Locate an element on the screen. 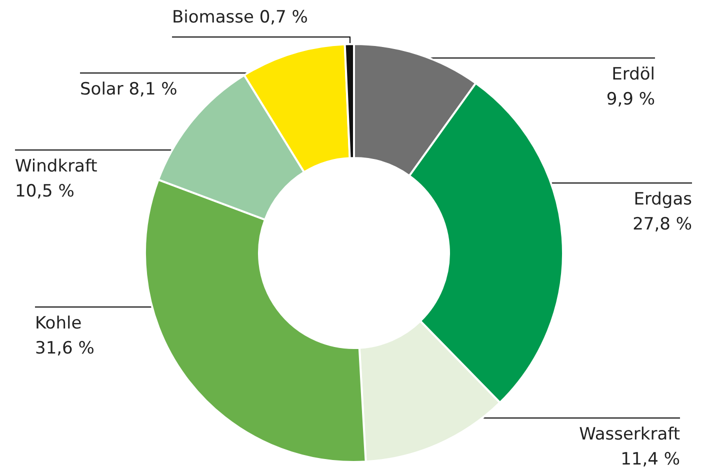 Image resolution: width=709 pixels, height=471 pixels. slice-label: Erdgas is located at coordinates (663, 200).